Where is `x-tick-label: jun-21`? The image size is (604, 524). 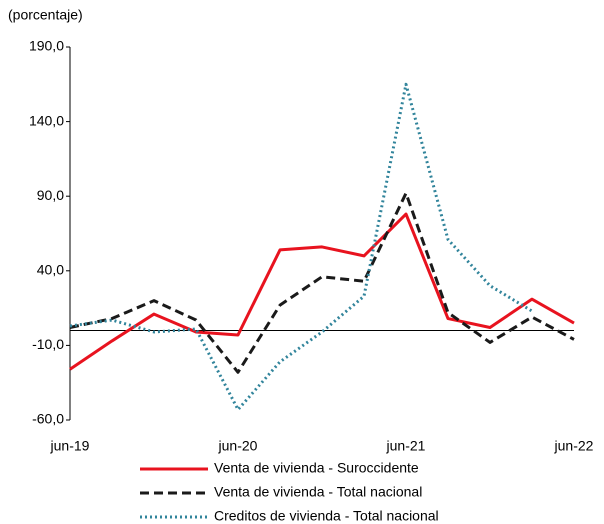
x-tick-label: jun-21 is located at coordinates (406, 446).